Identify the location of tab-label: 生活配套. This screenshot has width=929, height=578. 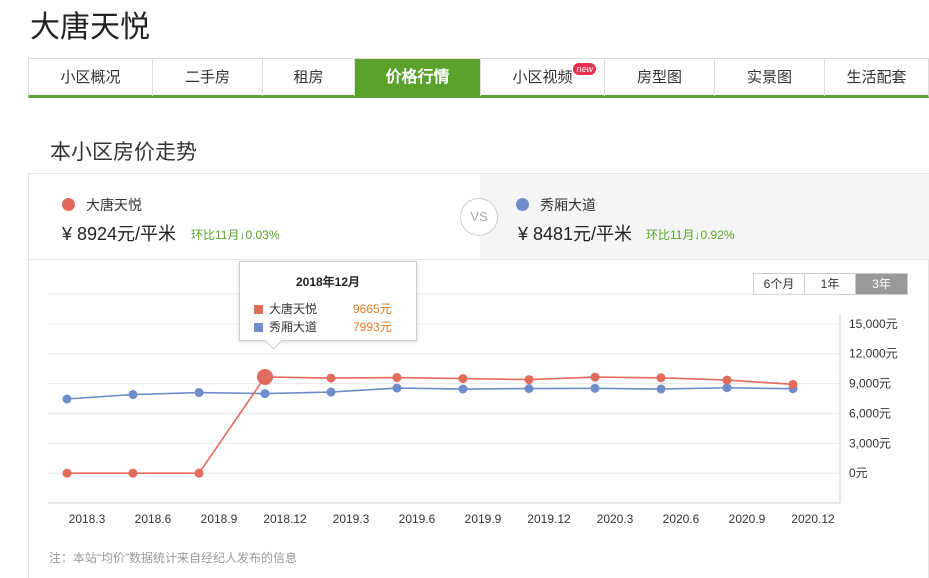
(876, 77).